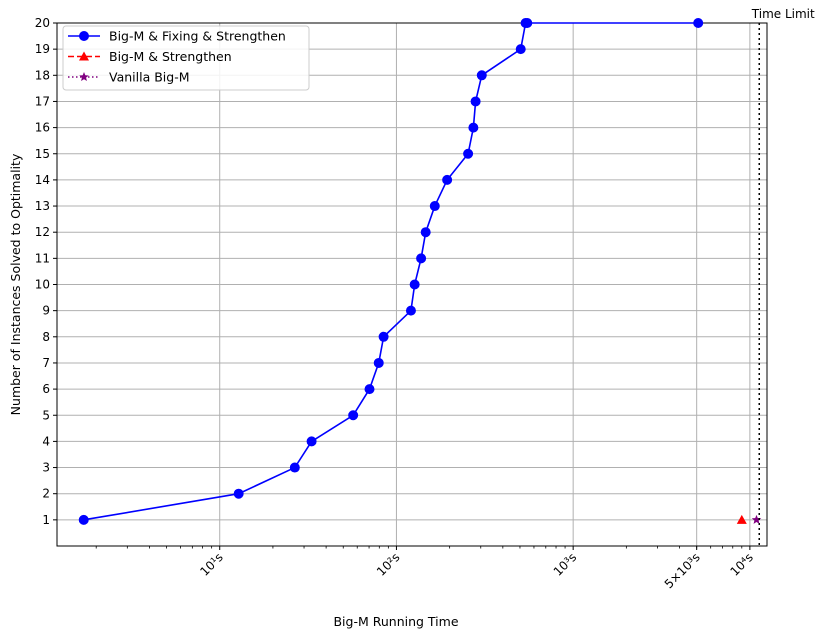 This screenshot has width=837, height=640. Describe the element at coordinates (149, 77) in the screenshot. I see `legend-label: Vanilla Big-M` at that location.